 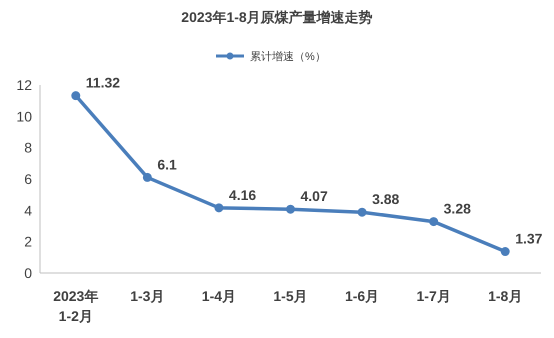 I want to click on y-tick-label: 10, so click(x=24, y=116).